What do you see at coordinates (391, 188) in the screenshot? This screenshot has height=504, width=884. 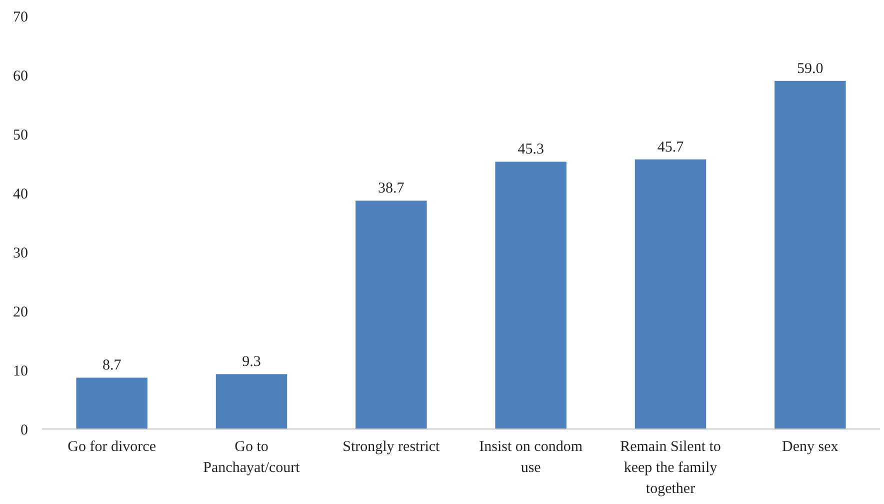 I see `data-label: 38.7` at bounding box center [391, 188].